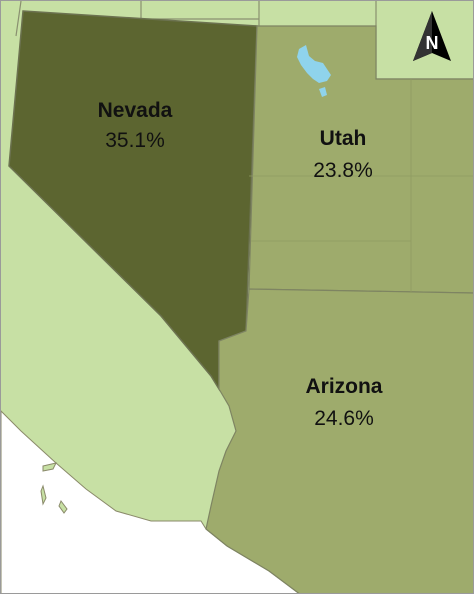 This screenshot has width=474, height=594. Describe the element at coordinates (343, 138) in the screenshot. I see `label-utah-name: Utah` at that location.